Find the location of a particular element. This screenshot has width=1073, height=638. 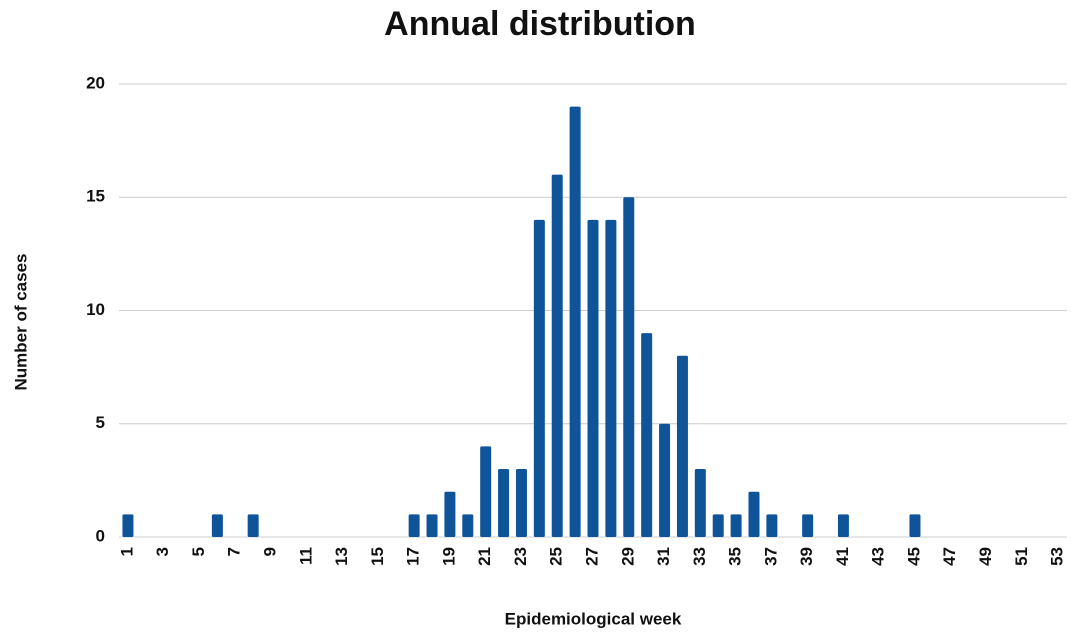

y-tick-label: 15 is located at coordinates (95, 196).